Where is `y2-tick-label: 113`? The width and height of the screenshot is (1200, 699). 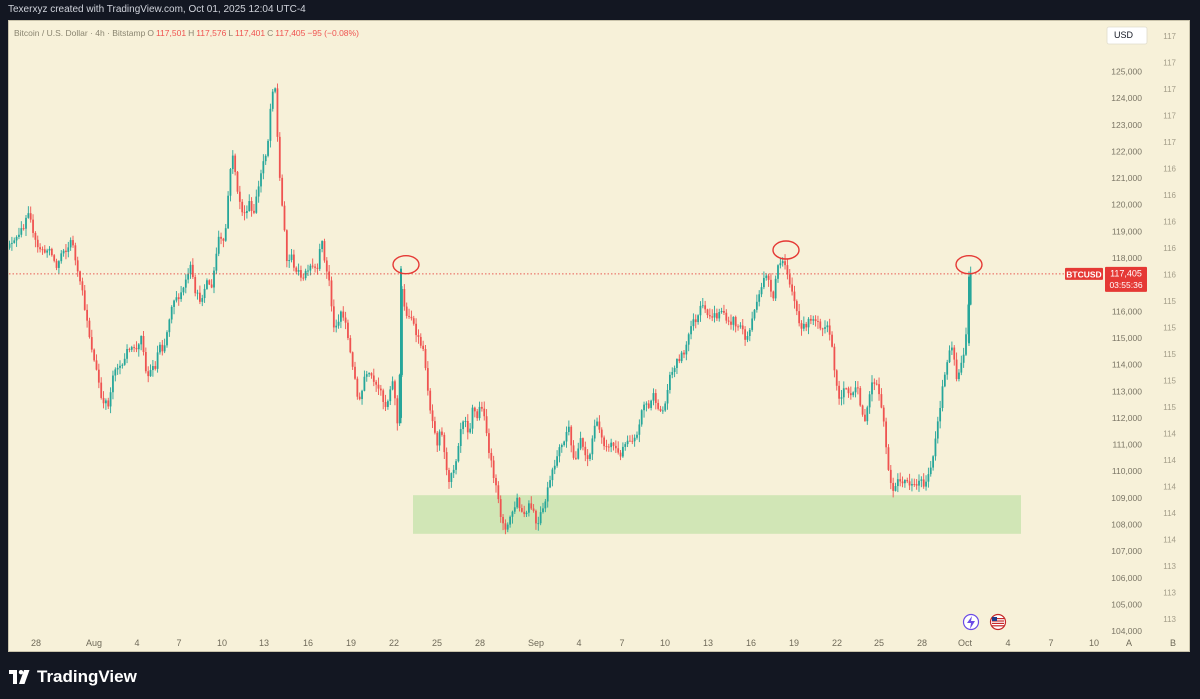 y2-tick-label: 113 is located at coordinates (1169, 566).